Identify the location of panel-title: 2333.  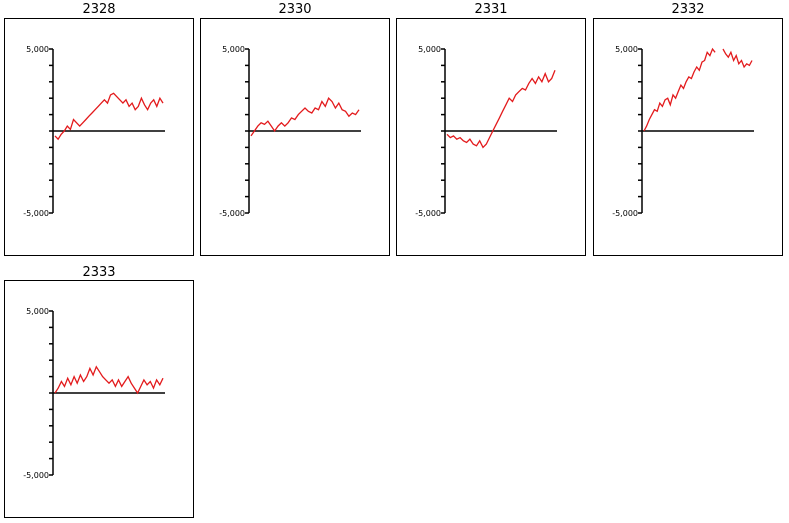
(99, 272).